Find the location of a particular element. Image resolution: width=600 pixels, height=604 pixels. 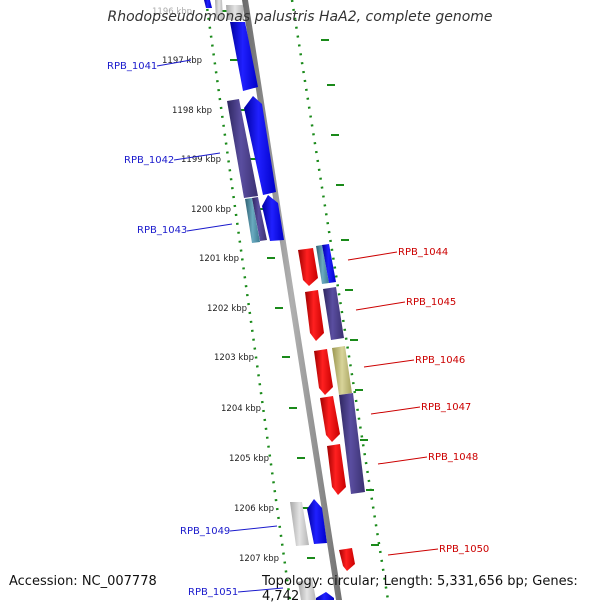

tick-label: 1204 kbp is located at coordinates (241, 409).